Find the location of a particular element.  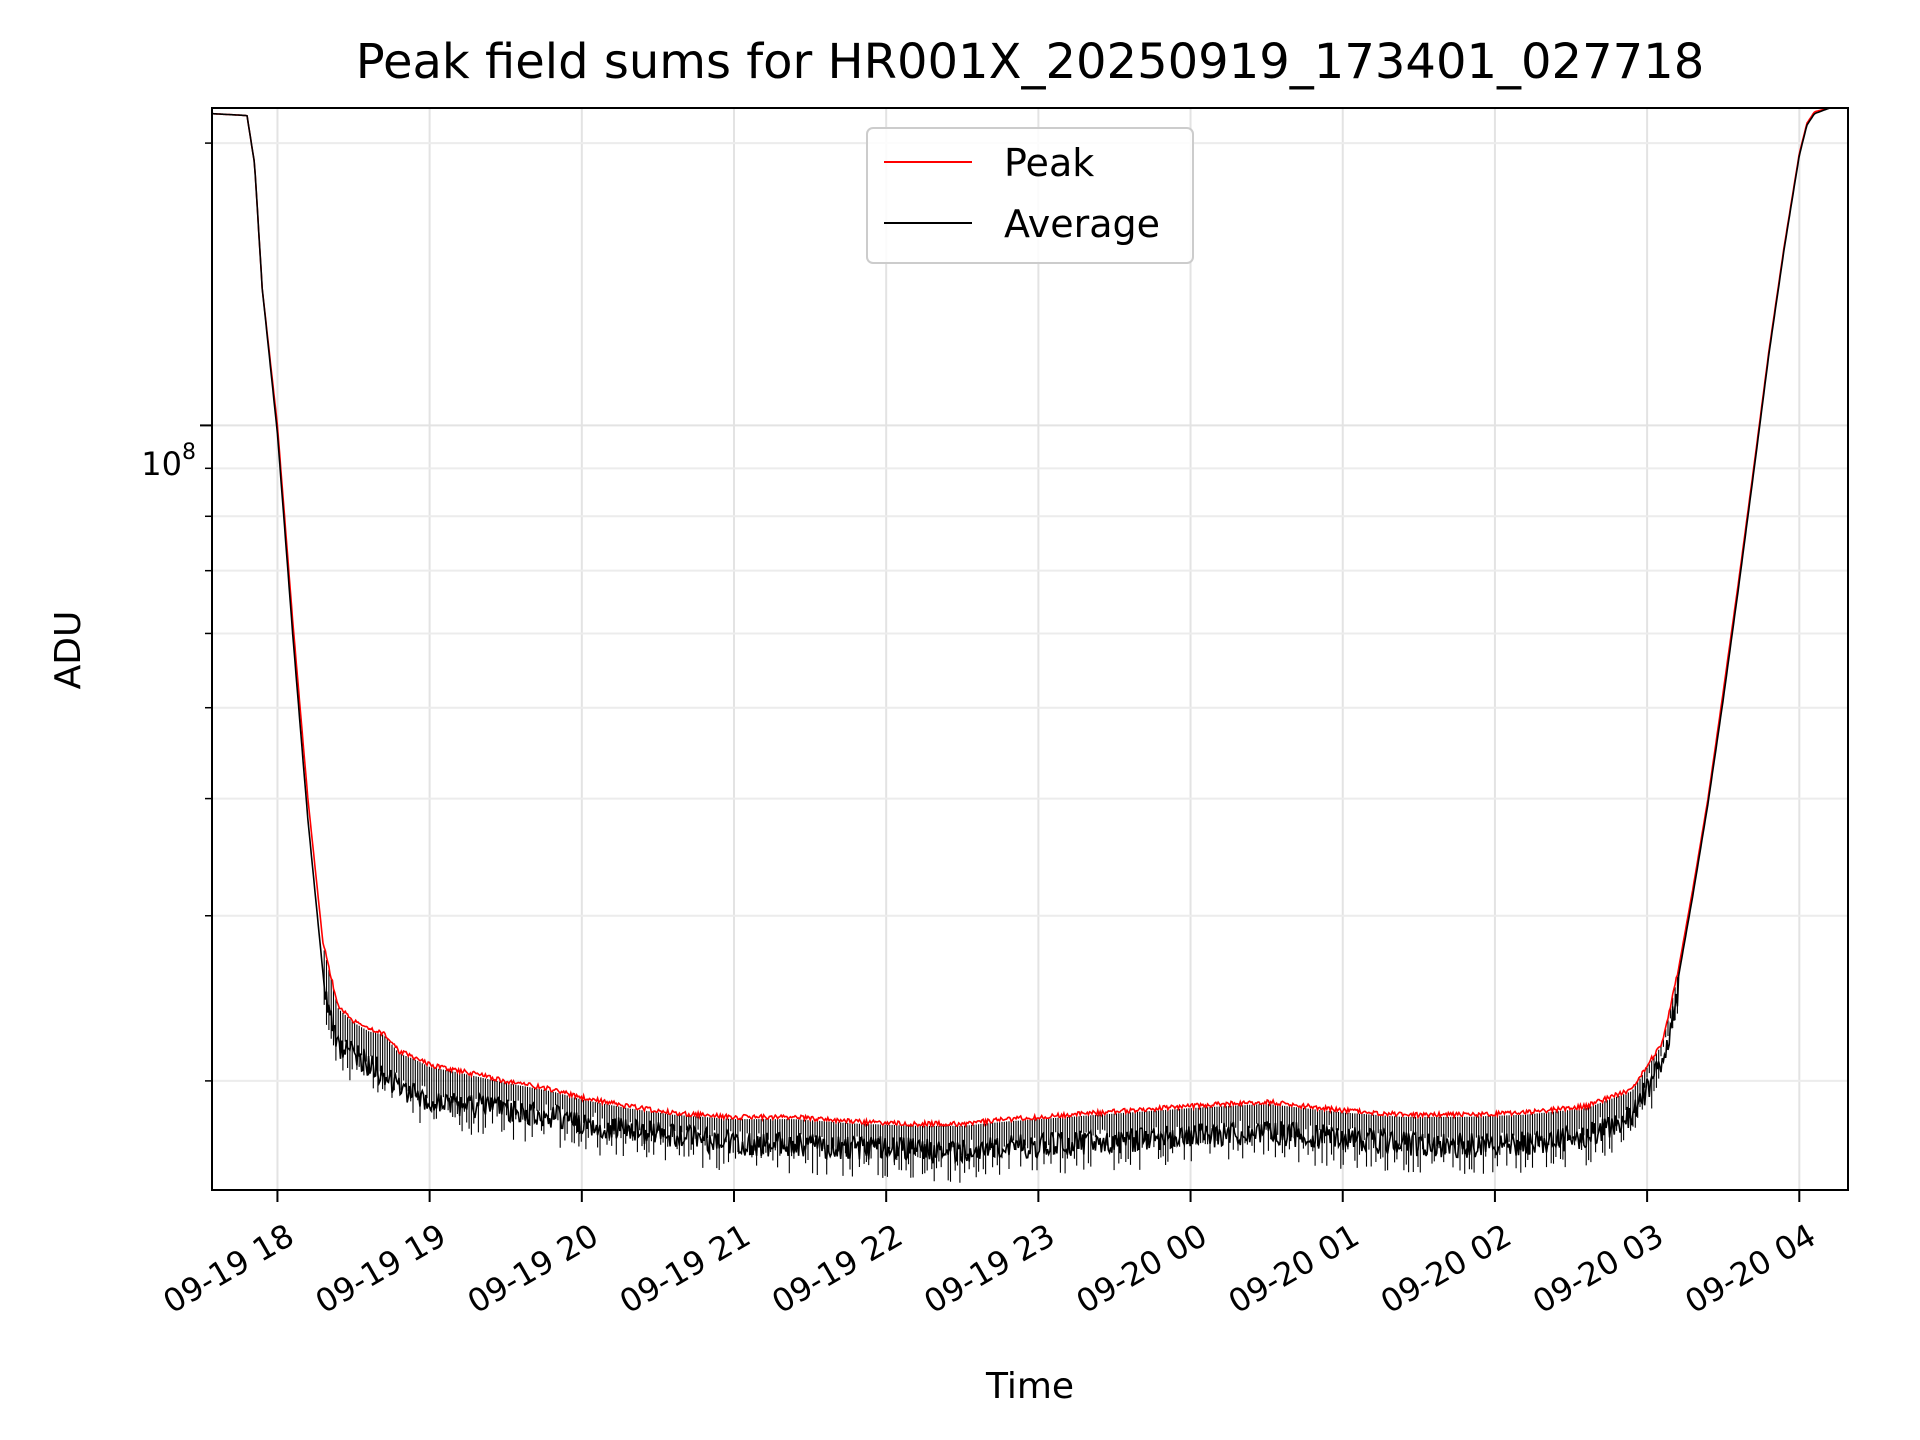

legend-label-peak: Peak is located at coordinates (1049, 163).